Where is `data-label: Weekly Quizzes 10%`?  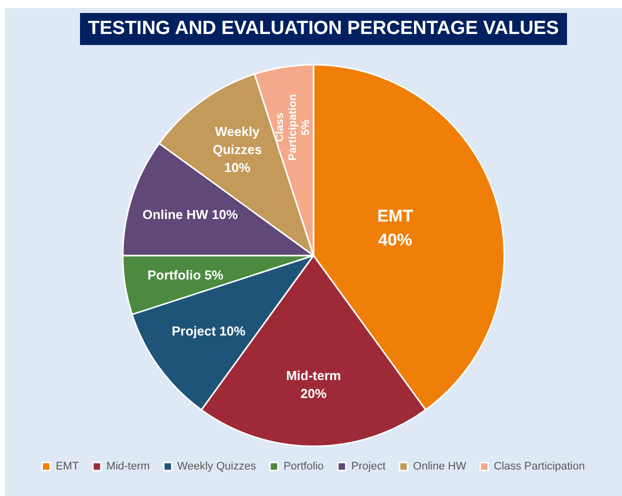
data-label: Weekly Quizzes 10% is located at coordinates (237, 150).